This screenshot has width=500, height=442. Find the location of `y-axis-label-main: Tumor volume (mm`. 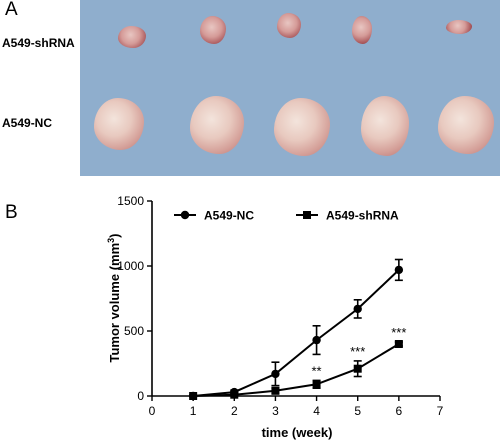

y-axis-label-main: Tumor volume (mm is located at coordinates (114, 303).